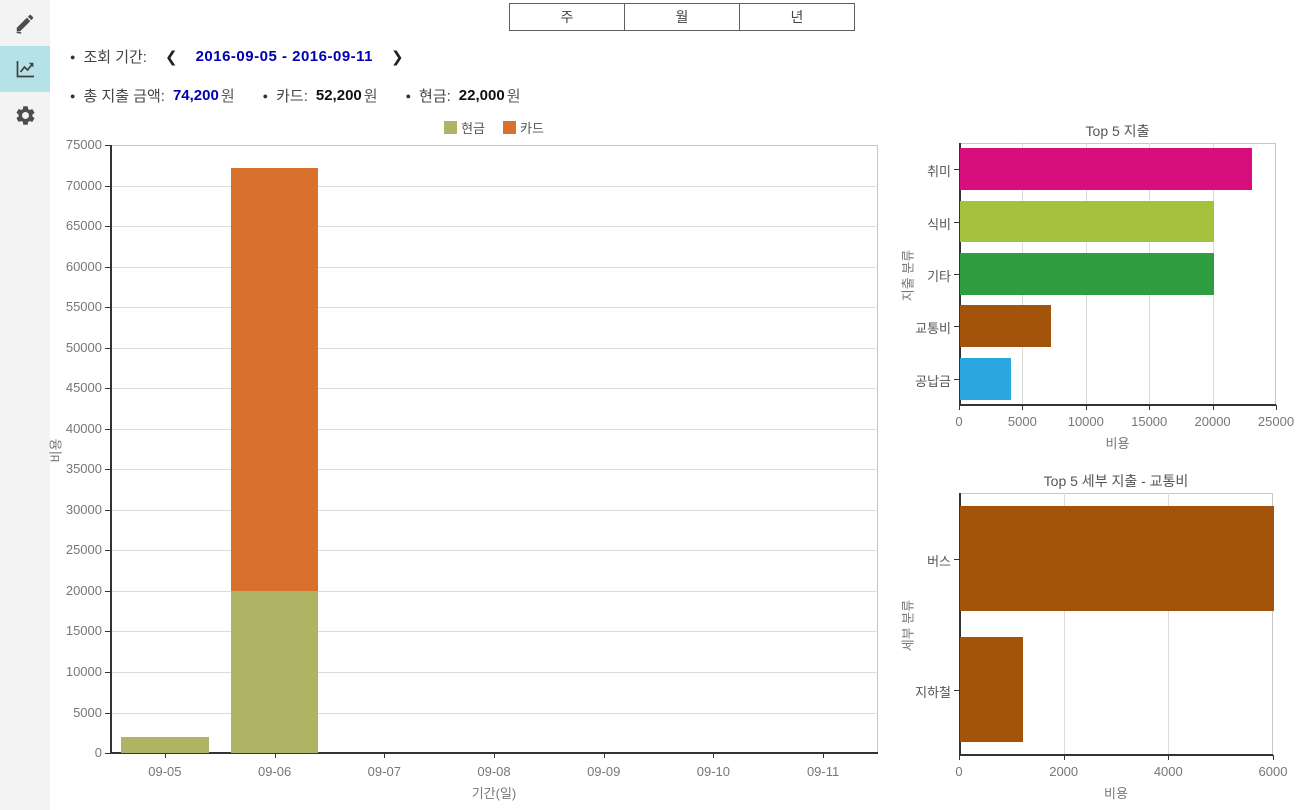 This screenshot has height=810, width=1311. I want to click on sidebar-item-statistics, so click(25, 69).